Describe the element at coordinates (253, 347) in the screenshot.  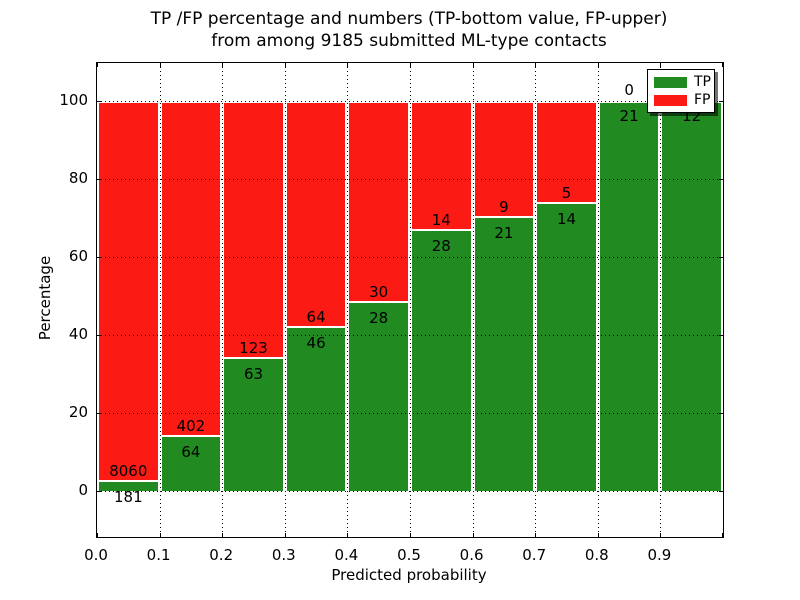
I see `bar-fp-count-label: 123` at that location.